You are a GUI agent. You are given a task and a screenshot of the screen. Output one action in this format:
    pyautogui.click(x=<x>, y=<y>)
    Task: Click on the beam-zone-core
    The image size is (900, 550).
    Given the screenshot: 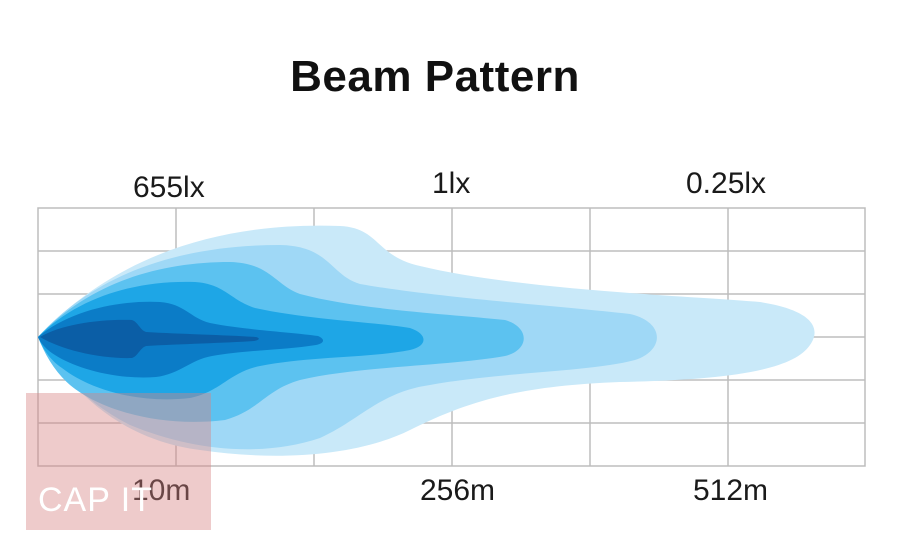 What is the action you would take?
    pyautogui.click(x=149, y=339)
    